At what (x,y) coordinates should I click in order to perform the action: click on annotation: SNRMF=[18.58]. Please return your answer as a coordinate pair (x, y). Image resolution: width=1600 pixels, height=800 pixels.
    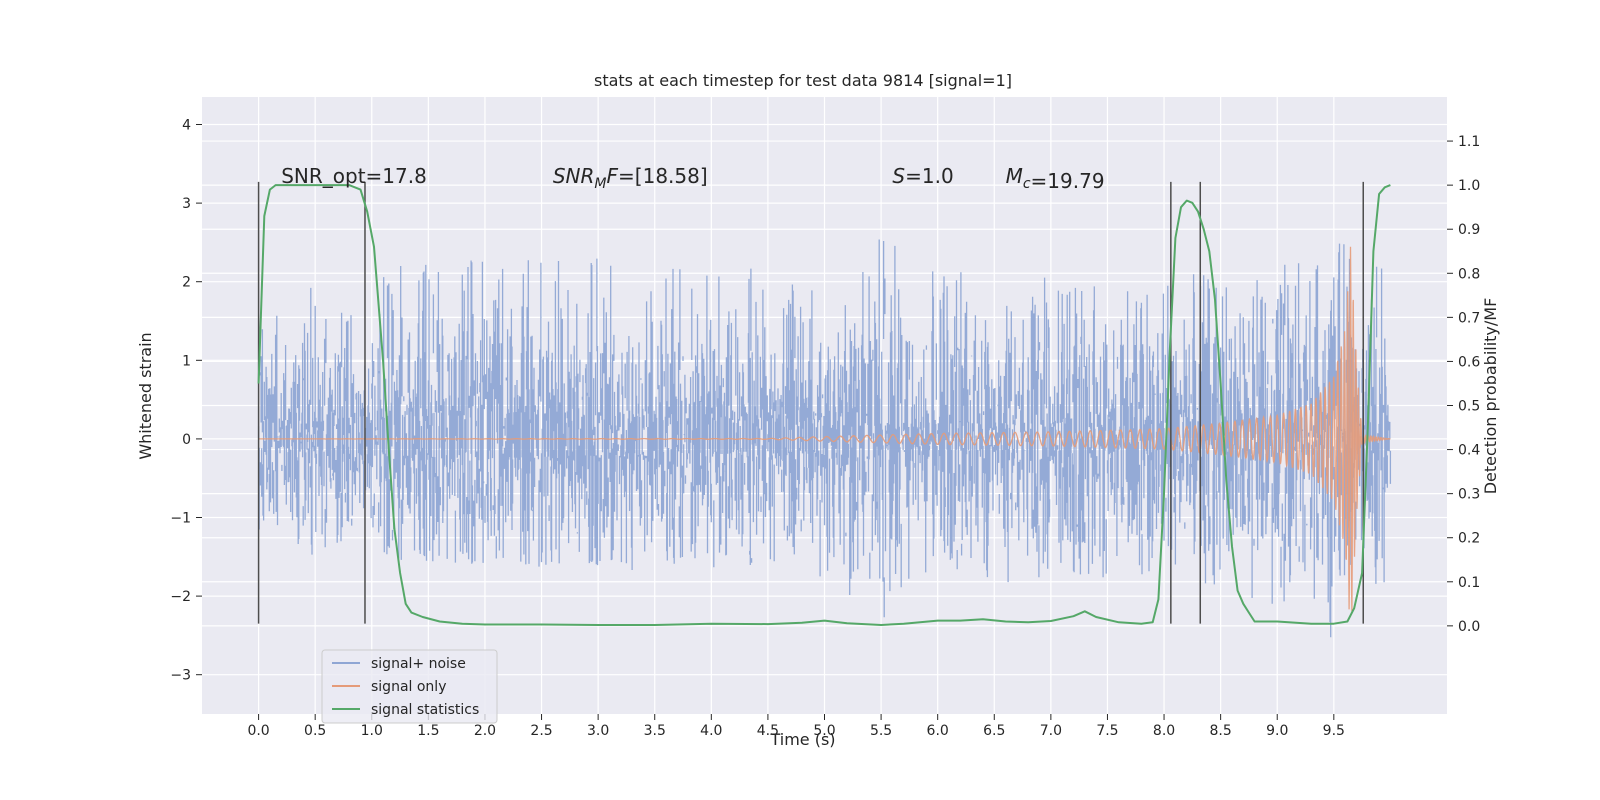
    Looking at the image, I should click on (630, 178).